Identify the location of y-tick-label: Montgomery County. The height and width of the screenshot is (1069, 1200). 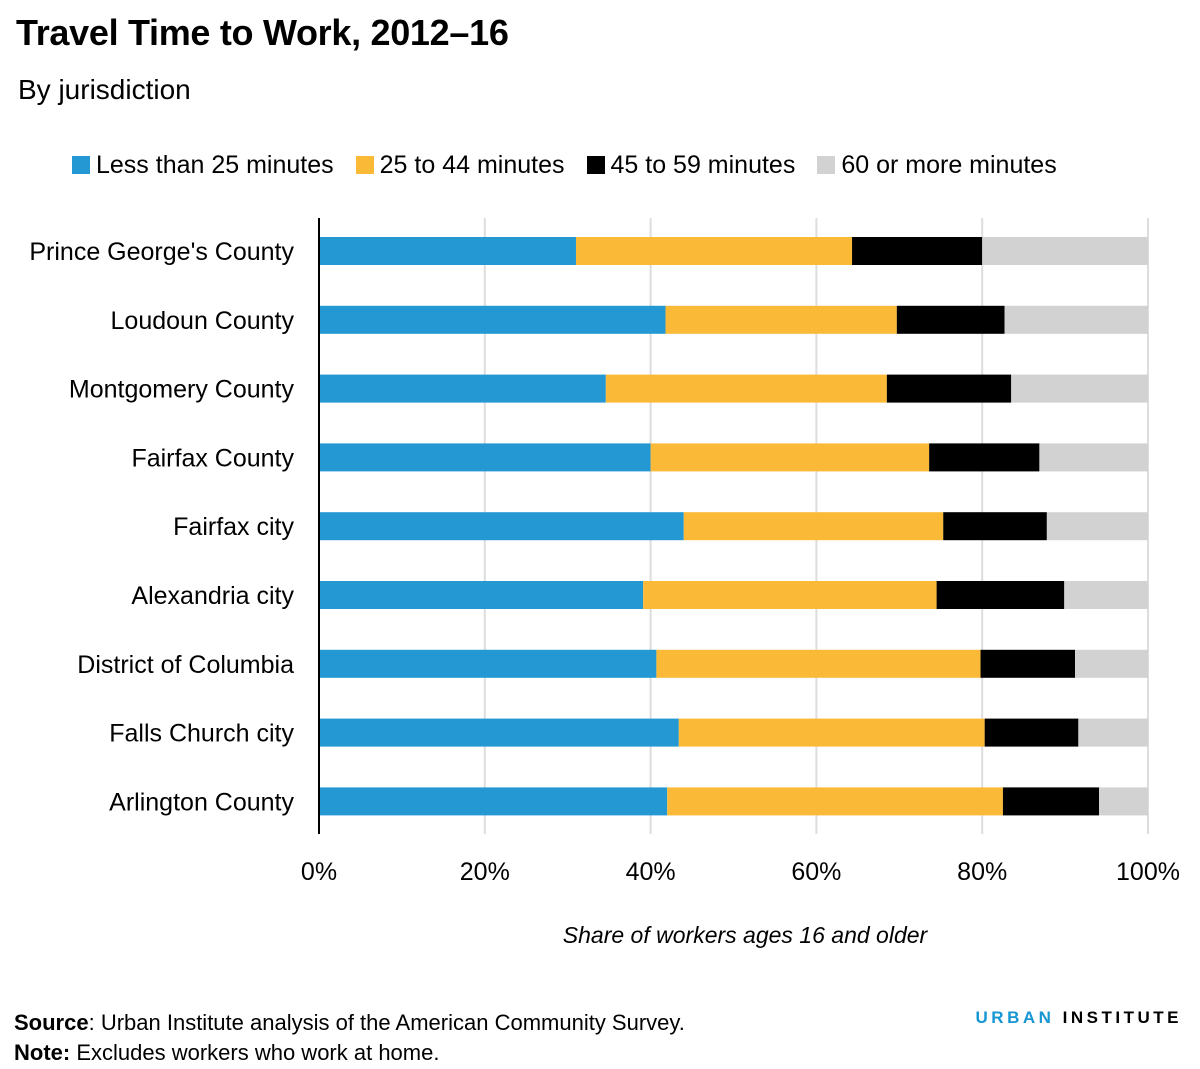
(182, 390).